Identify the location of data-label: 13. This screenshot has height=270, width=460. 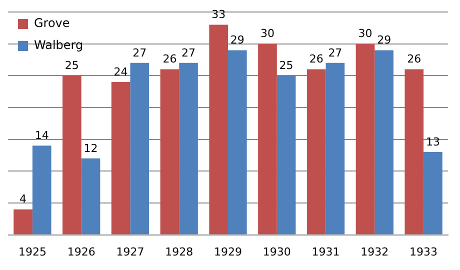
(433, 141).